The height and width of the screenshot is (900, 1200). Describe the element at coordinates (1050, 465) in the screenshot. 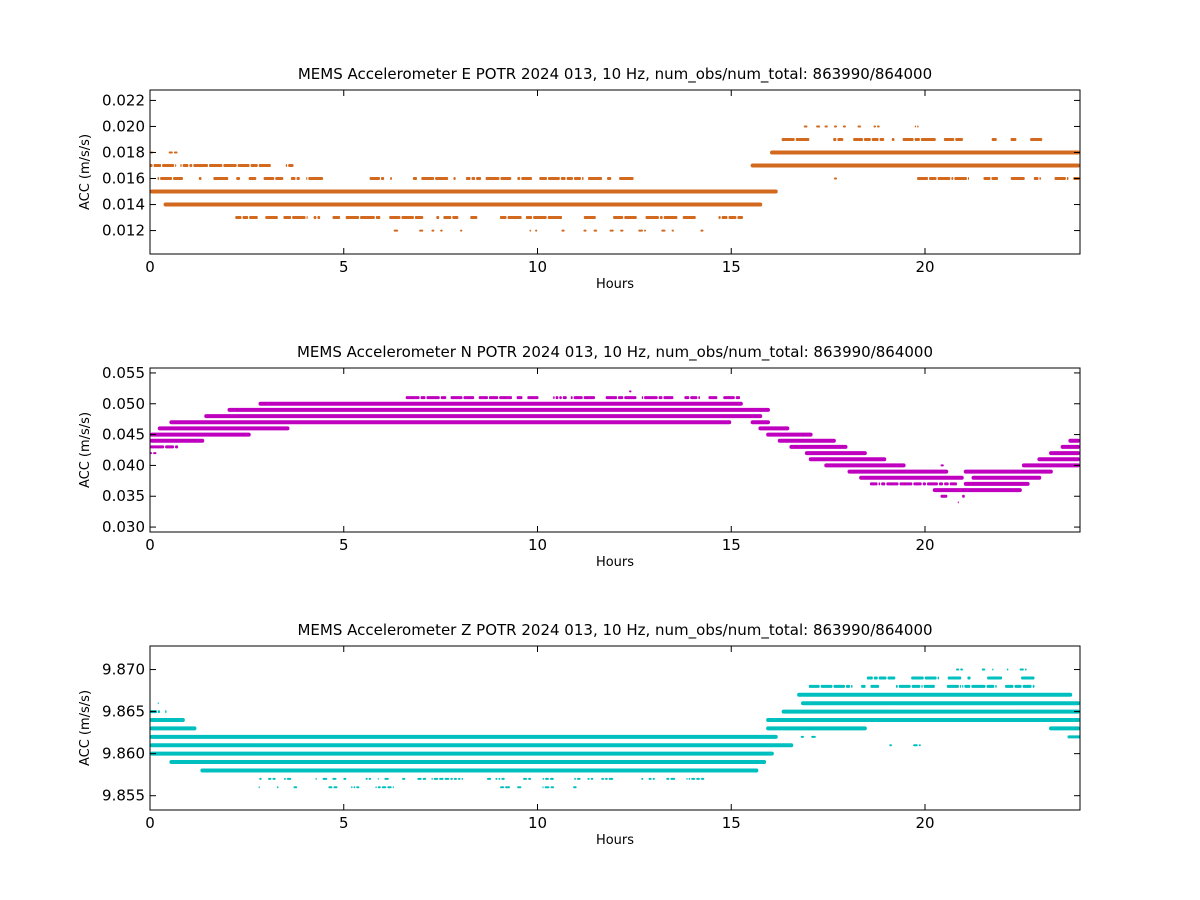

I see `data-band band-0.04-seg-2` at that location.